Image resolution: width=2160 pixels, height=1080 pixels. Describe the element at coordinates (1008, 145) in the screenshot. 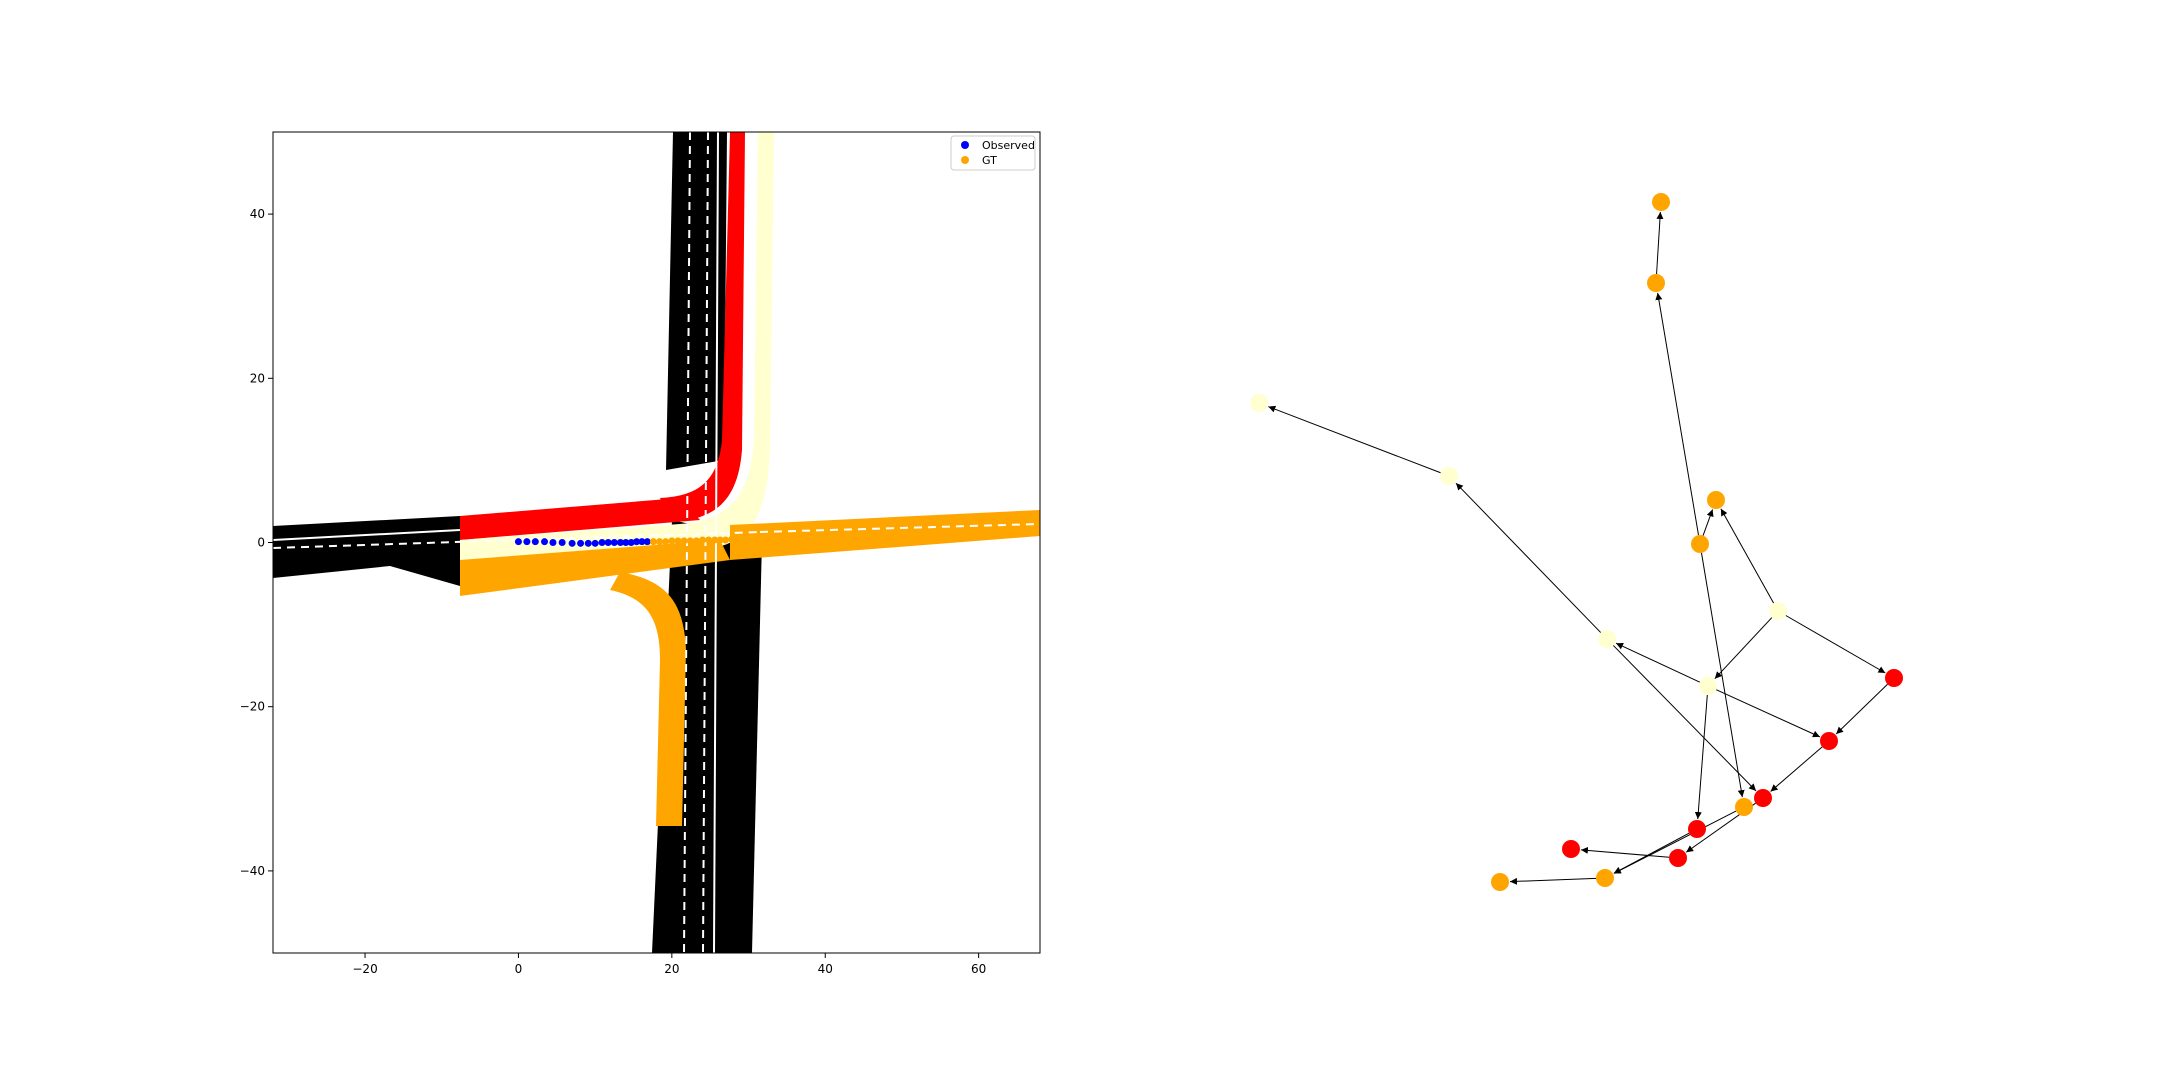

I see `legend-observed-label: Observed` at that location.